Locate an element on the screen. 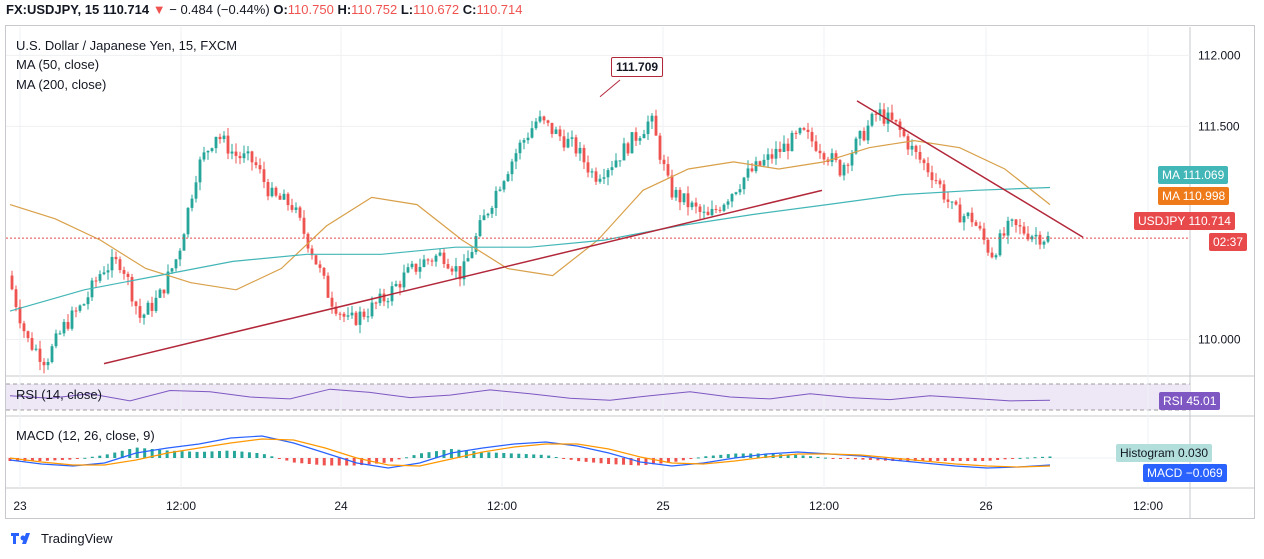 This screenshot has width=1264, height=559. brand-label: TradingView is located at coordinates (77, 538).